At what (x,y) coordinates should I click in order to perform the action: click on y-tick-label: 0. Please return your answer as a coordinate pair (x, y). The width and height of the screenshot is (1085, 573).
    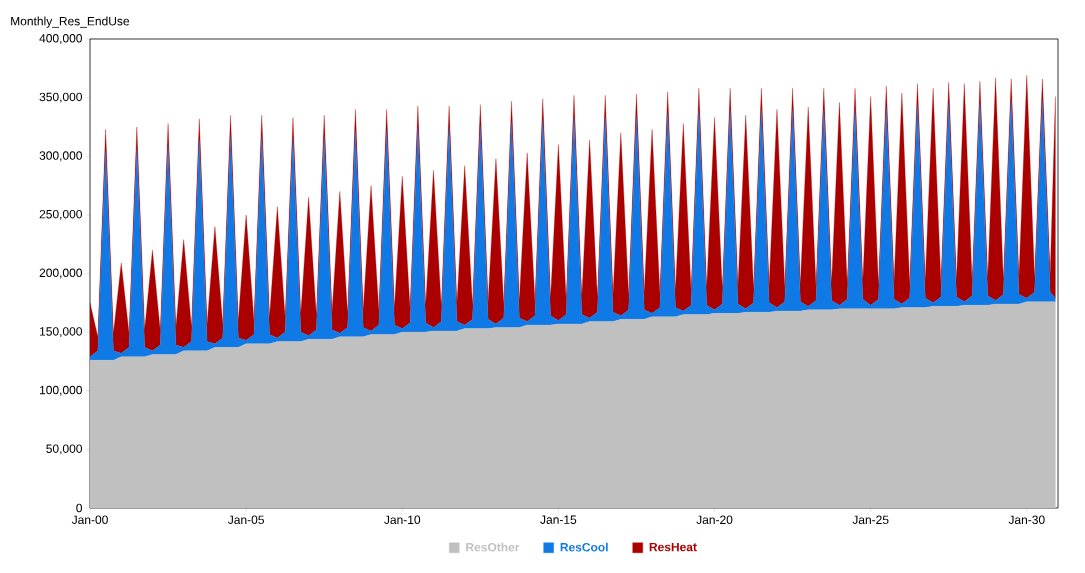
    Looking at the image, I should click on (79, 508).